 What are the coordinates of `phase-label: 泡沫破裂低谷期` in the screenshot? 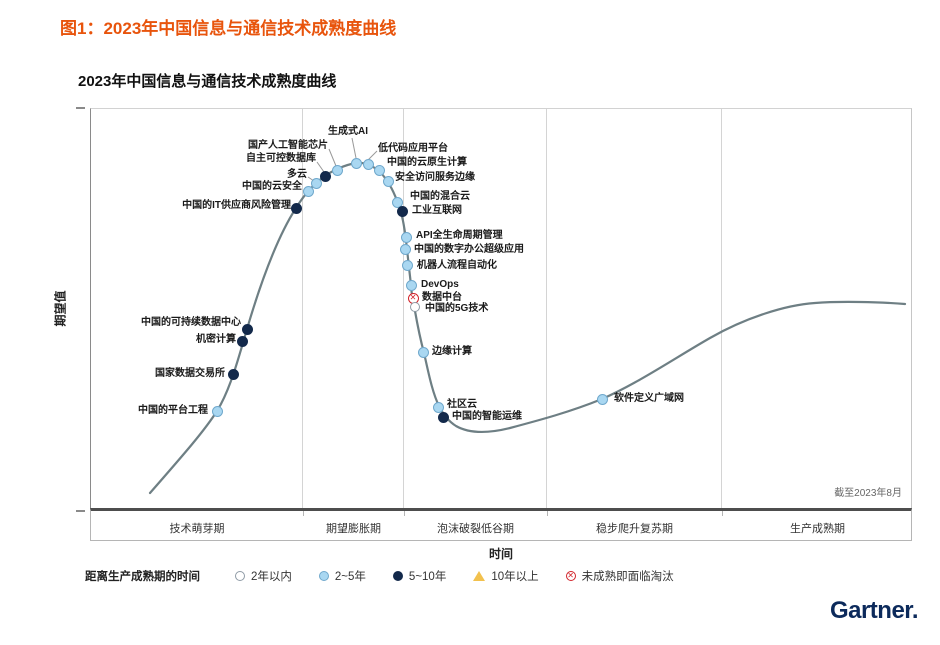 It's located at (475, 529).